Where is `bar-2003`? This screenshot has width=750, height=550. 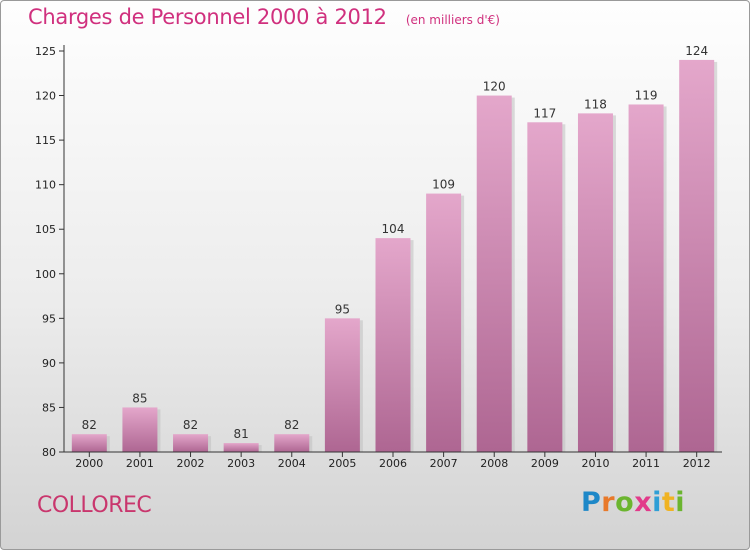
bar-2003 is located at coordinates (241, 447).